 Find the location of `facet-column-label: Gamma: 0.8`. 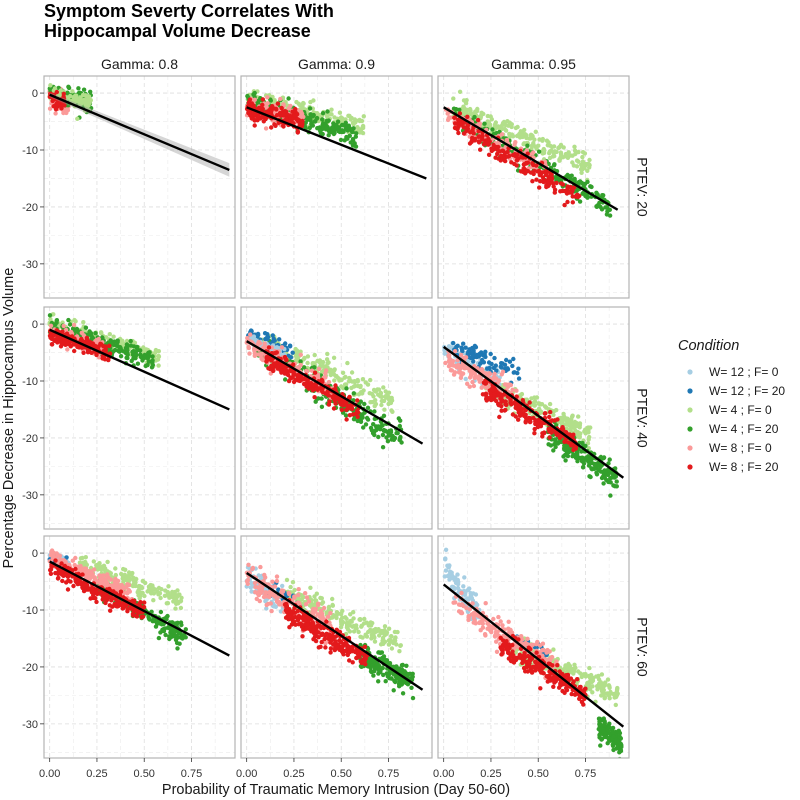

facet-column-label: Gamma: 0.8 is located at coordinates (139, 64).